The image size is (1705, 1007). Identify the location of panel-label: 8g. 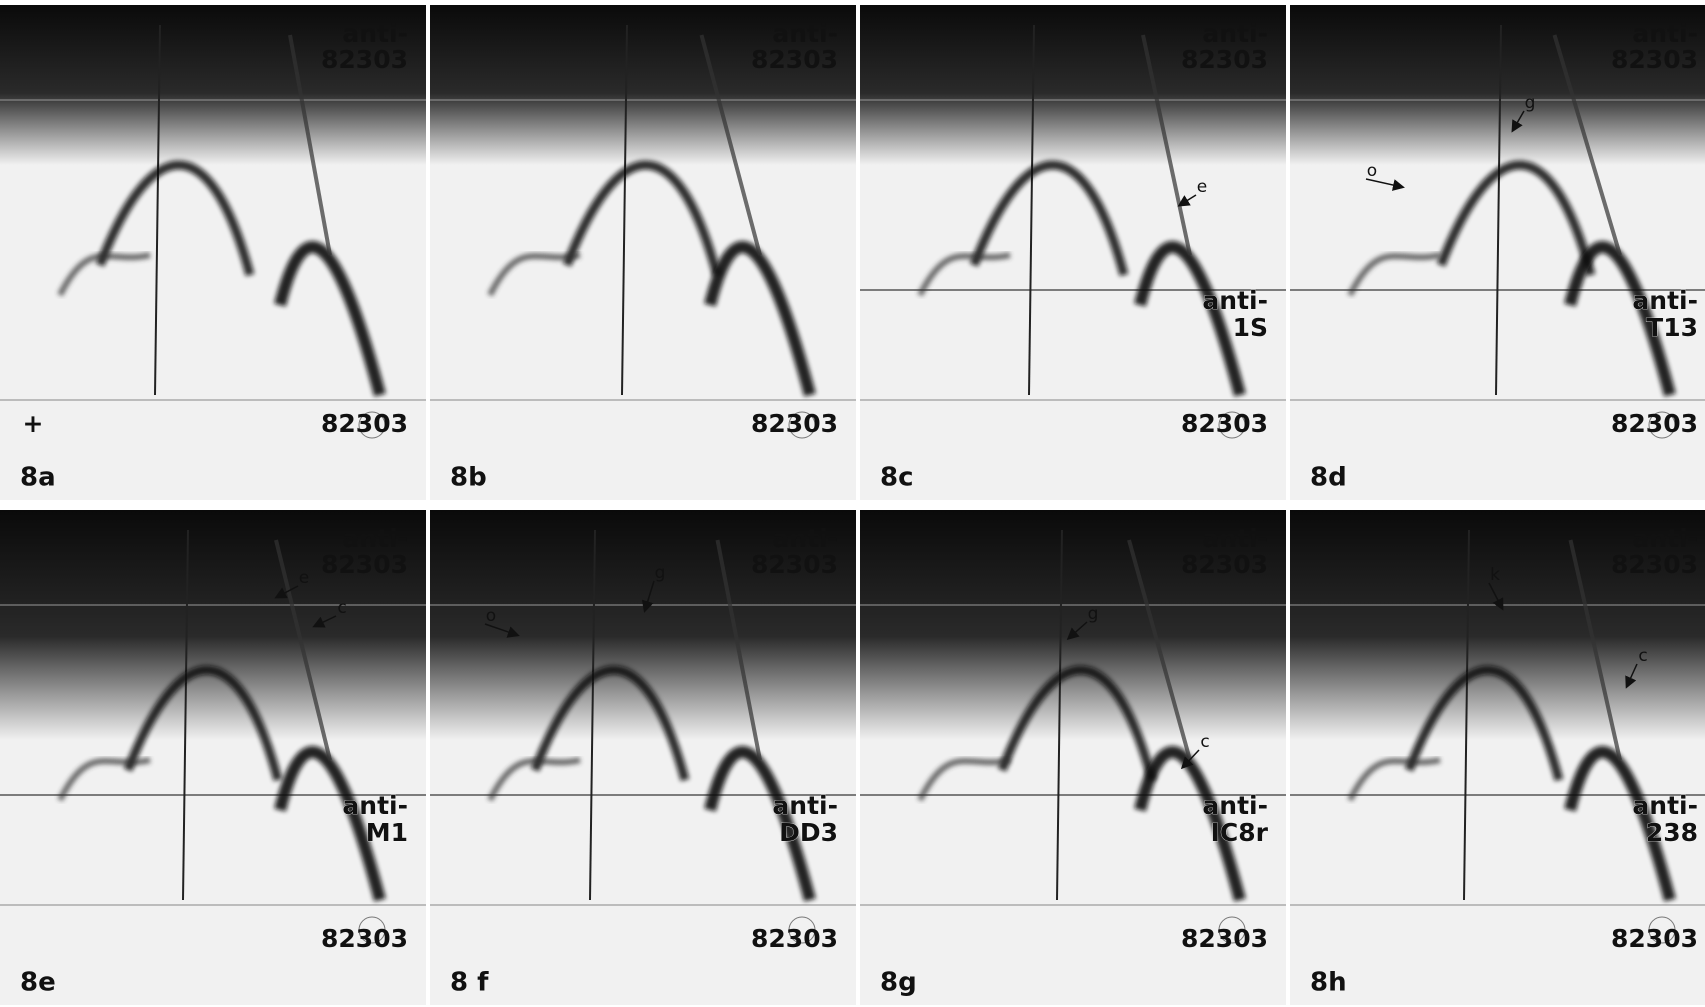
(898, 983).